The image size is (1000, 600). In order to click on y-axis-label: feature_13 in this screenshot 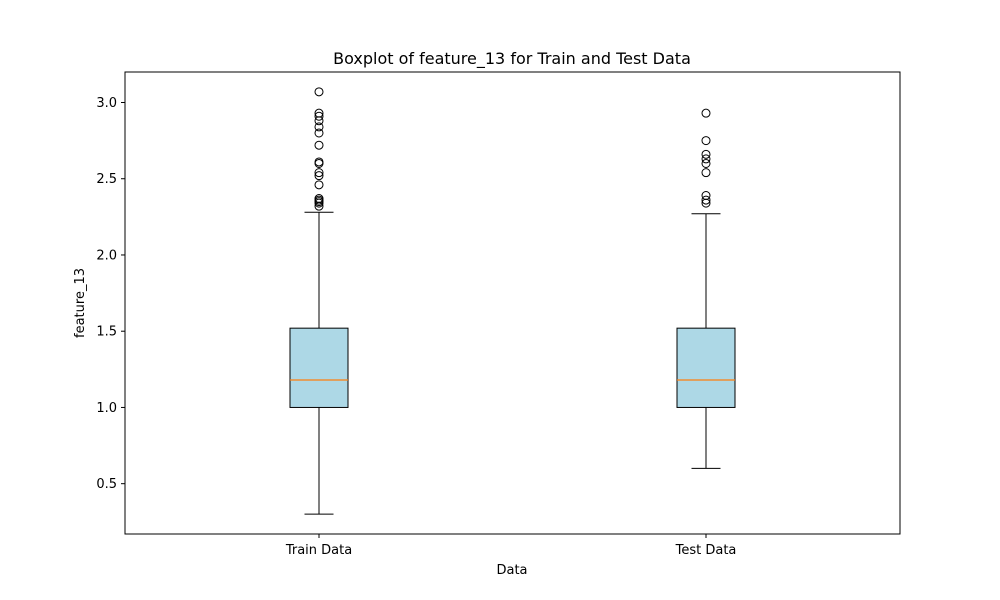, I will do `click(80, 303)`.